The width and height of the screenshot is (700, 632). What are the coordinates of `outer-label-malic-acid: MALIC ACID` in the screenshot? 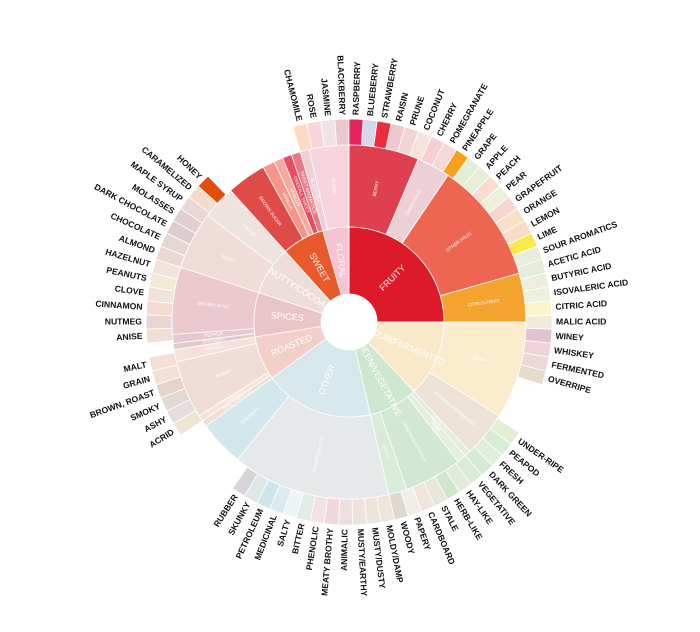 It's located at (581, 321).